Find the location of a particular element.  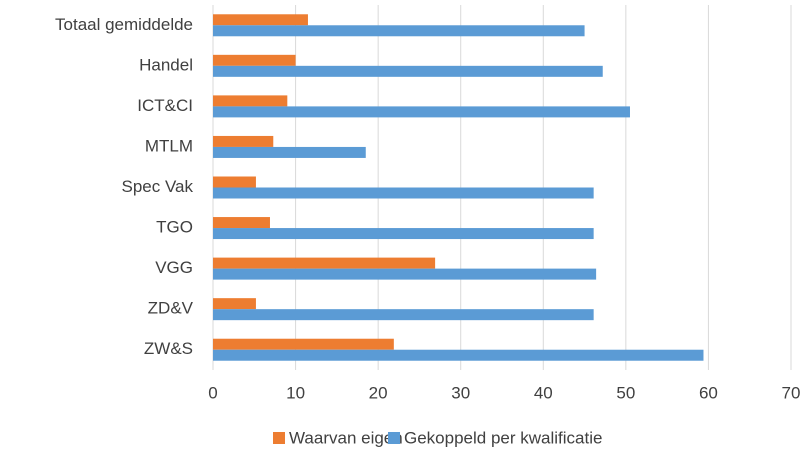

y-tick-label: MTLM is located at coordinates (169, 145).